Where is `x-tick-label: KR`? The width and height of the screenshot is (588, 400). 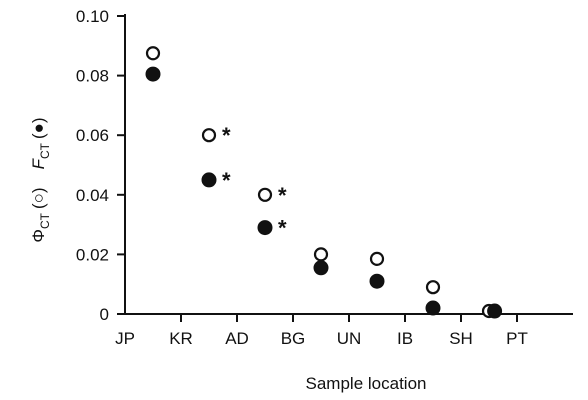 x-tick-label: KR is located at coordinates (181, 338).